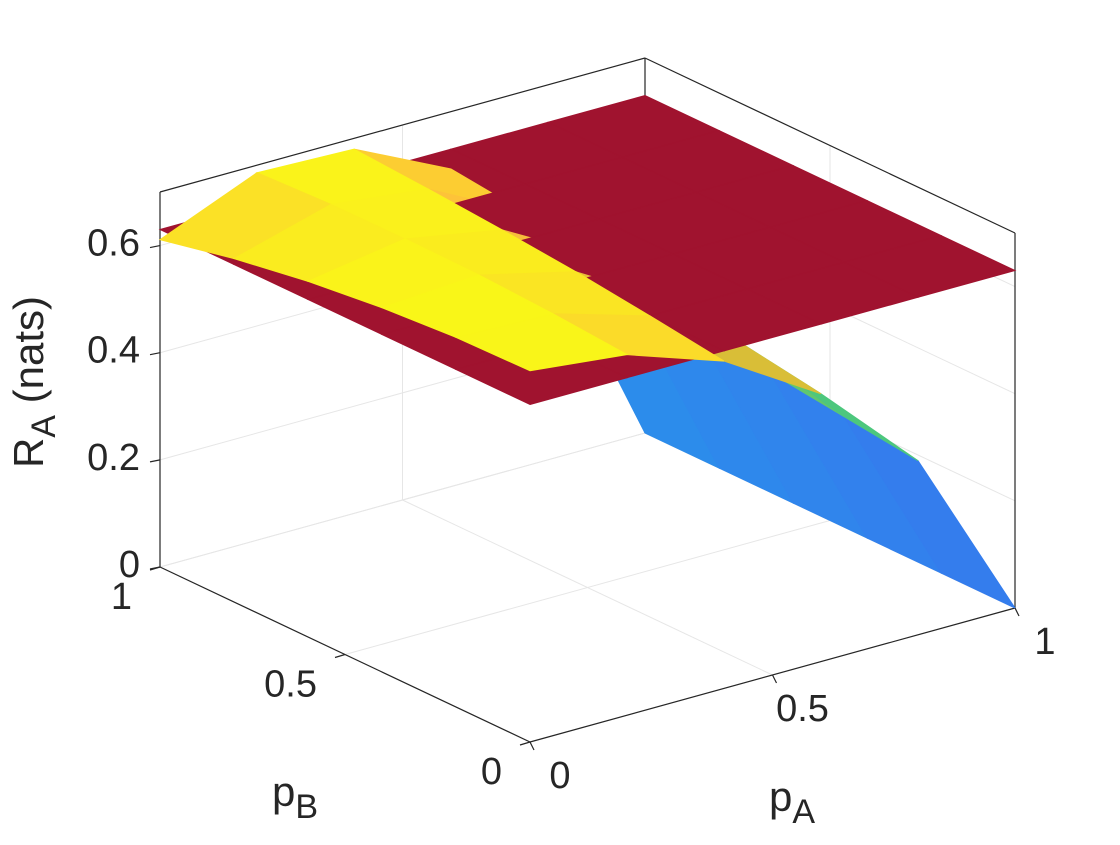 The width and height of the screenshot is (1120, 845). What do you see at coordinates (306, 807) in the screenshot?
I see `y-axis-label-part: B` at bounding box center [306, 807].